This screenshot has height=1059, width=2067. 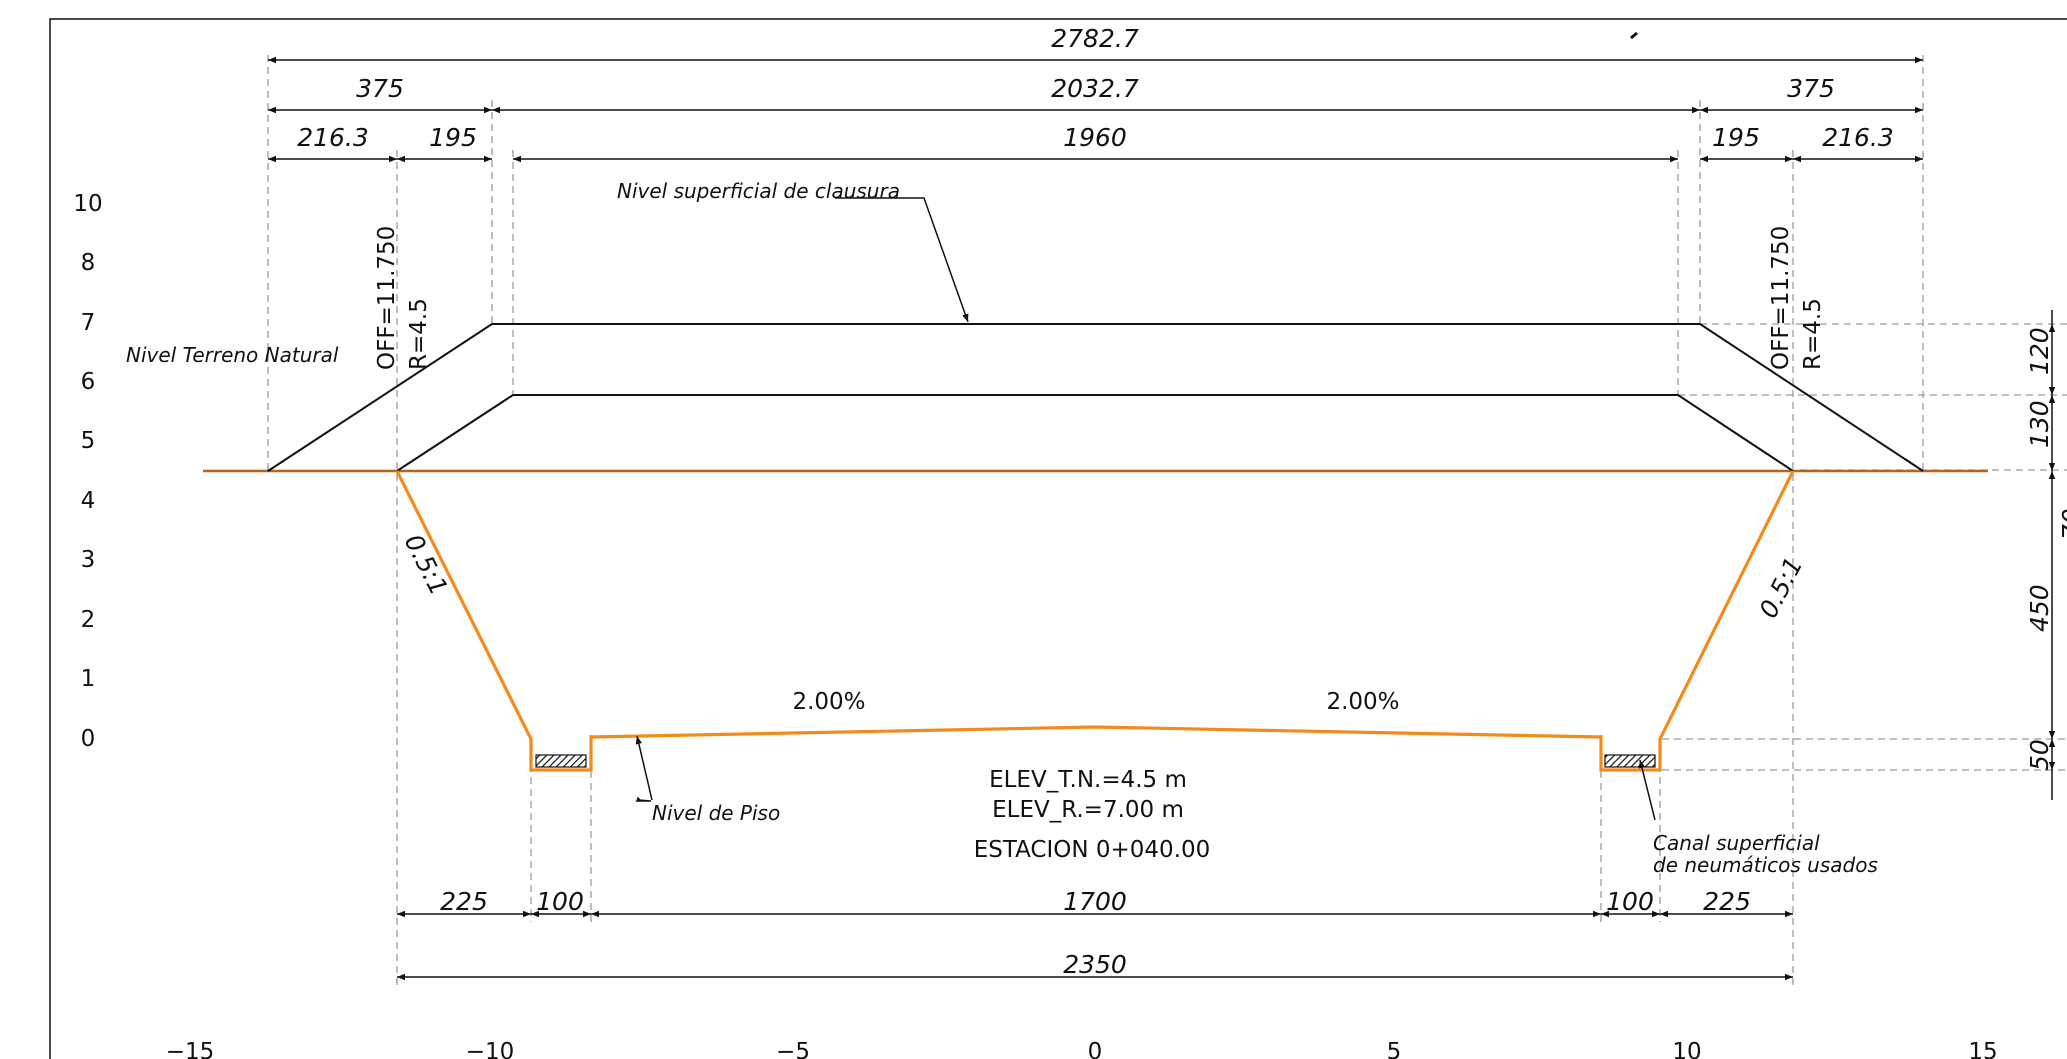 What do you see at coordinates (453, 137) in the screenshot?
I see `dim-left-195: 195` at bounding box center [453, 137].